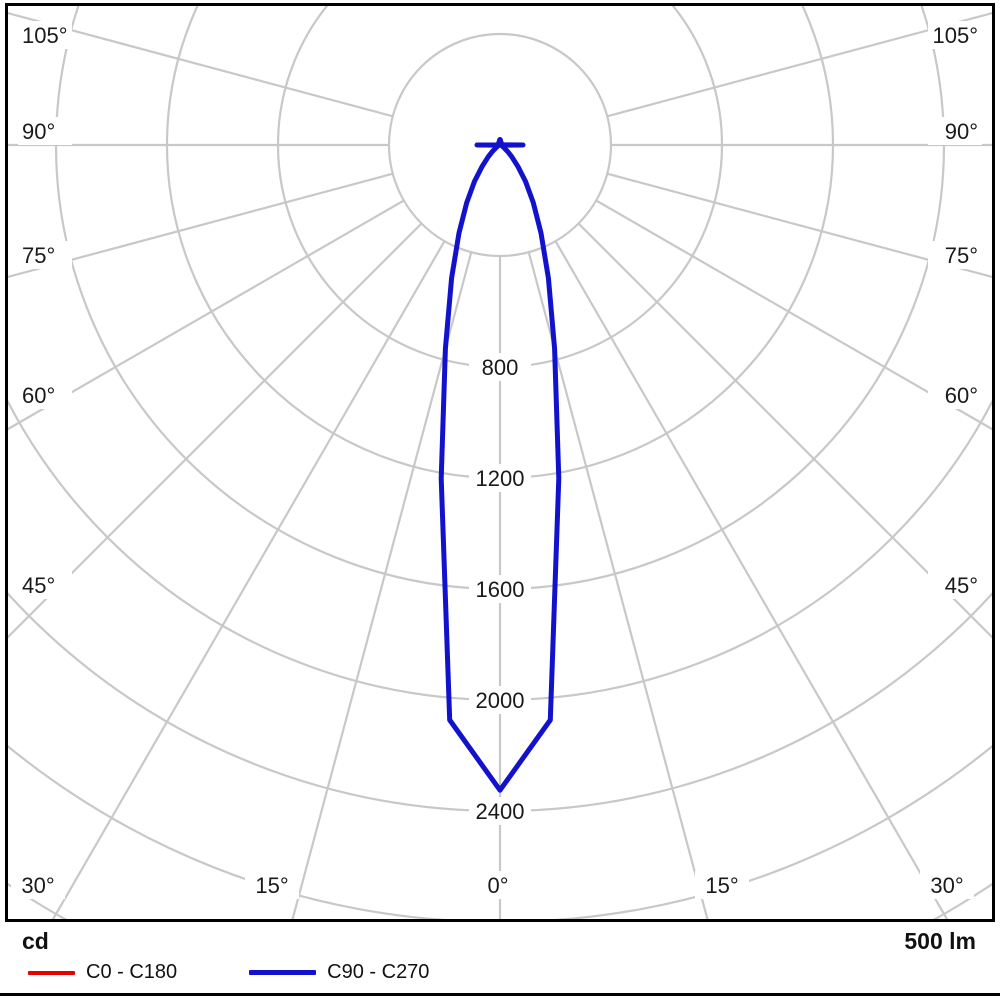 The height and width of the screenshot is (1000, 1000). I want to click on svg-text: 2400, so click(500, 811).